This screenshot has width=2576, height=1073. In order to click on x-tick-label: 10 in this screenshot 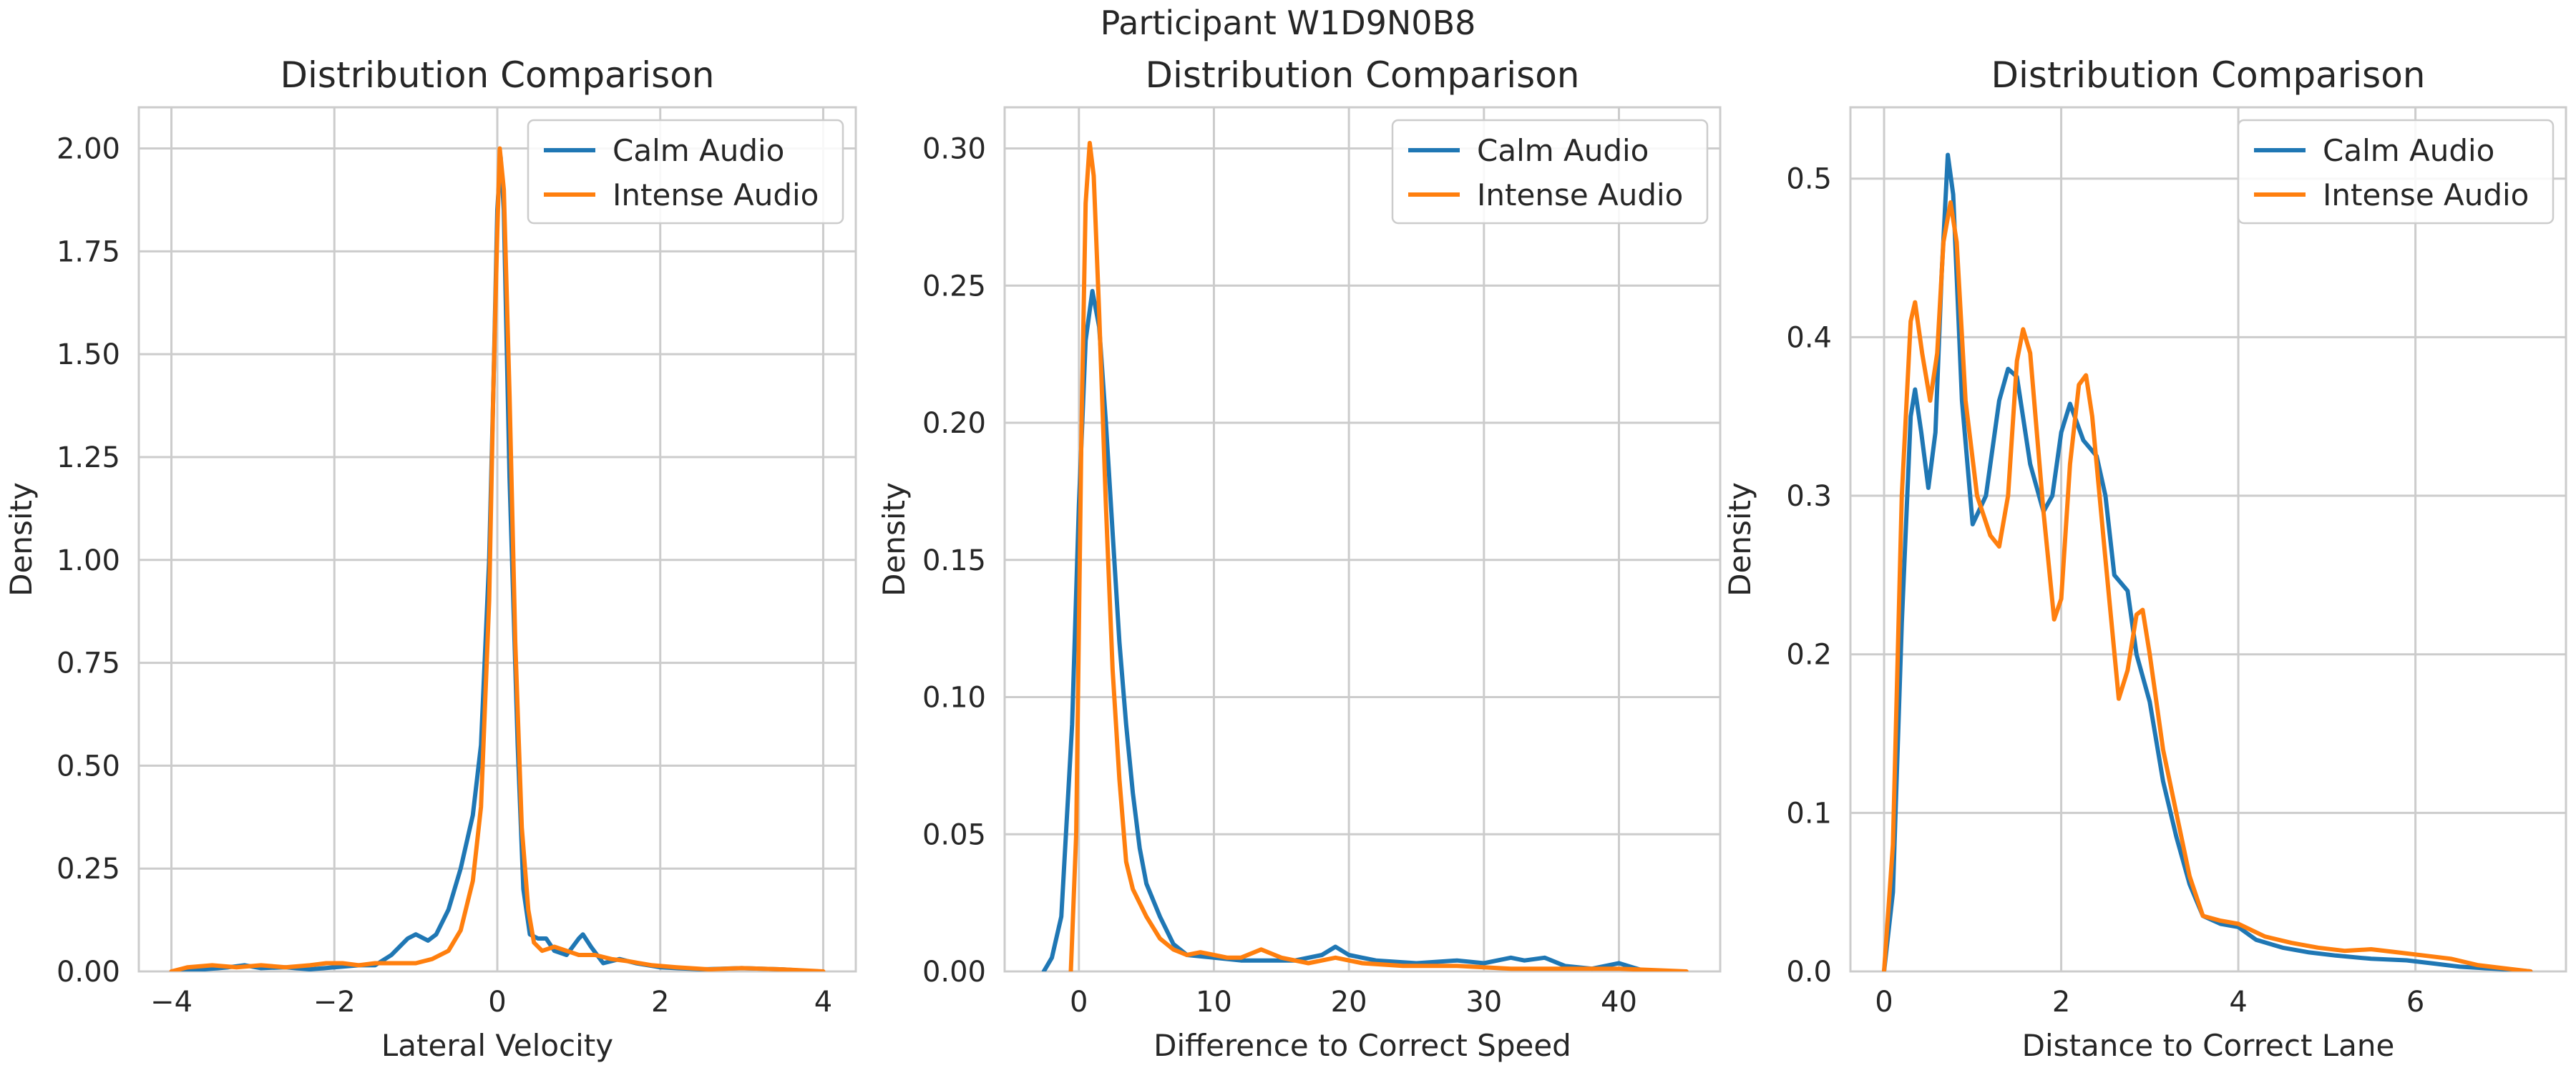, I will do `click(1214, 1003)`.